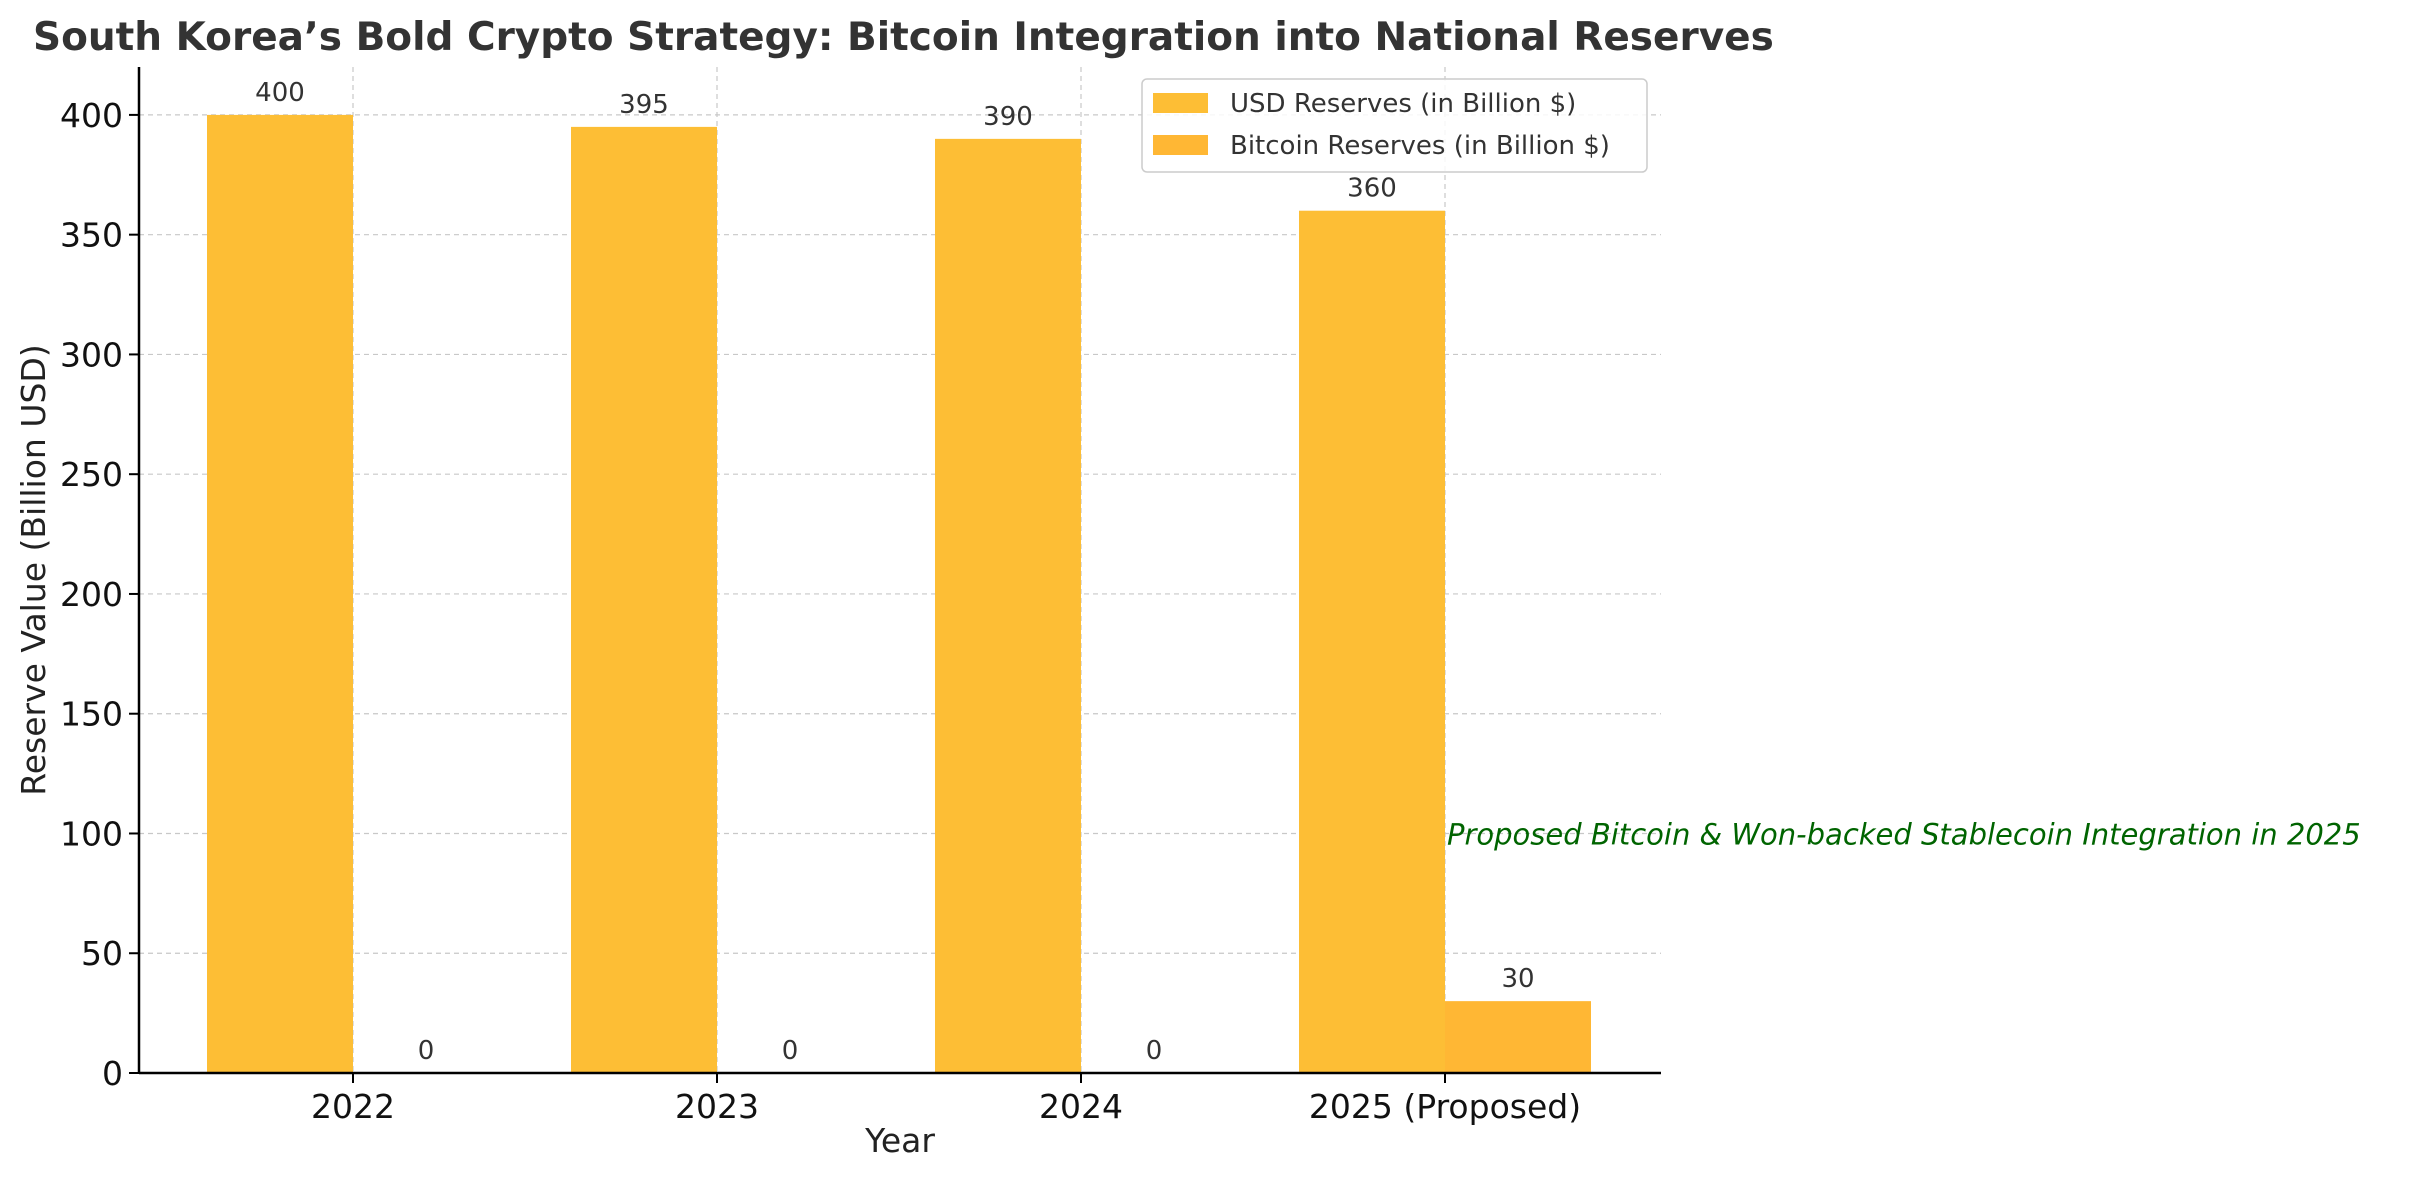 This screenshot has height=1180, width=2427. What do you see at coordinates (899, 1140) in the screenshot?
I see `x-axis-label: Year` at bounding box center [899, 1140].